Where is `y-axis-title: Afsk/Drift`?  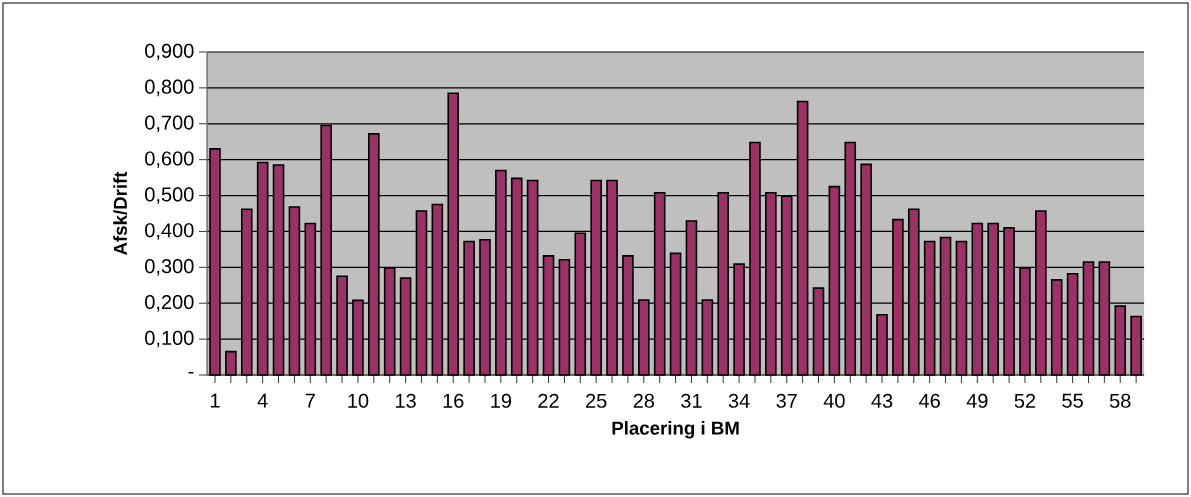 y-axis-title: Afsk/Drift is located at coordinates (120, 213).